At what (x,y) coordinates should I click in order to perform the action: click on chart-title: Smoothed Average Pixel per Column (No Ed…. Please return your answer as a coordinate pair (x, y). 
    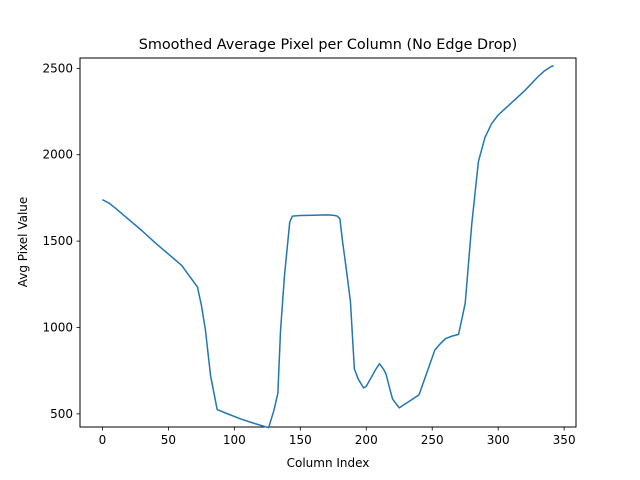
    Looking at the image, I should click on (328, 45).